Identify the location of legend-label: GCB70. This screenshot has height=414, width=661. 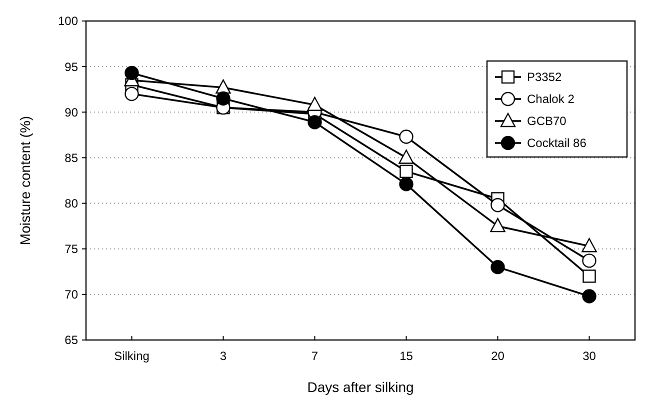
(547, 121).